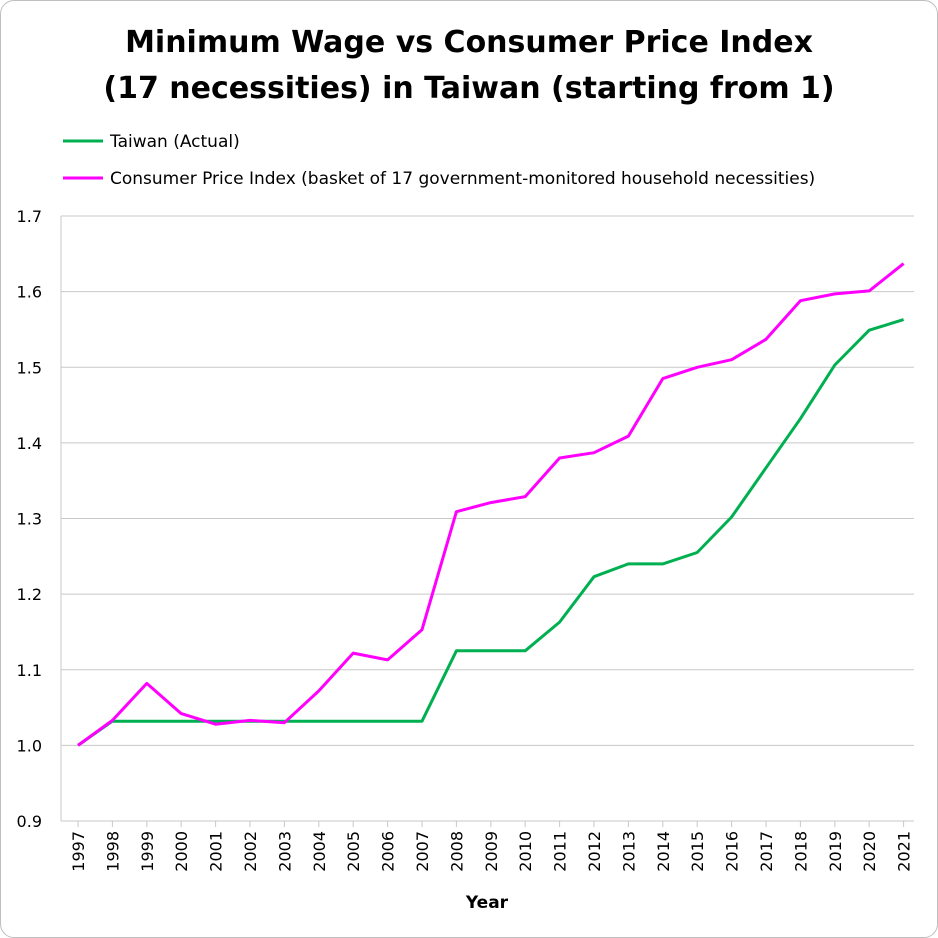 Image resolution: width=938 pixels, height=938 pixels. Describe the element at coordinates (594, 851) in the screenshot. I see `x-tick-label: 2012` at that location.